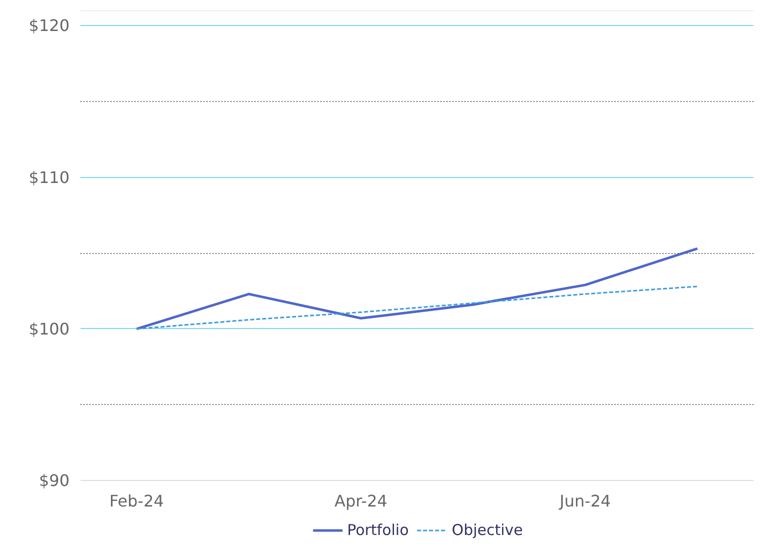  What do you see at coordinates (487, 530) in the screenshot?
I see `legend-label: Objective` at bounding box center [487, 530].